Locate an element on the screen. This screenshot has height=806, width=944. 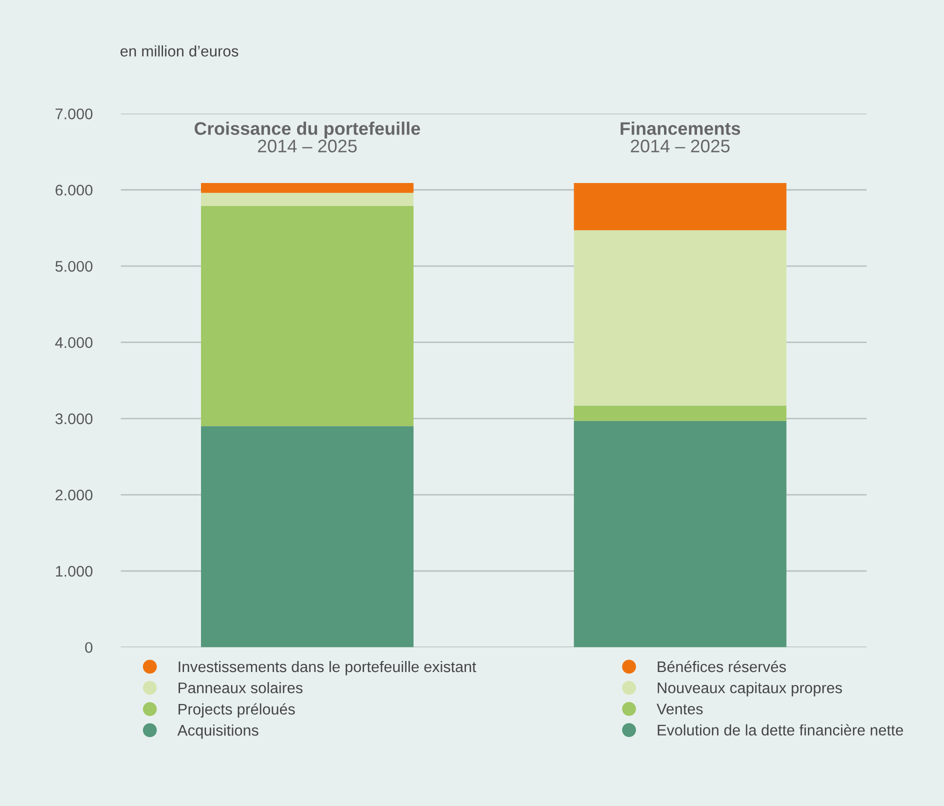
legend-label: Projects préloués is located at coordinates (236, 710).